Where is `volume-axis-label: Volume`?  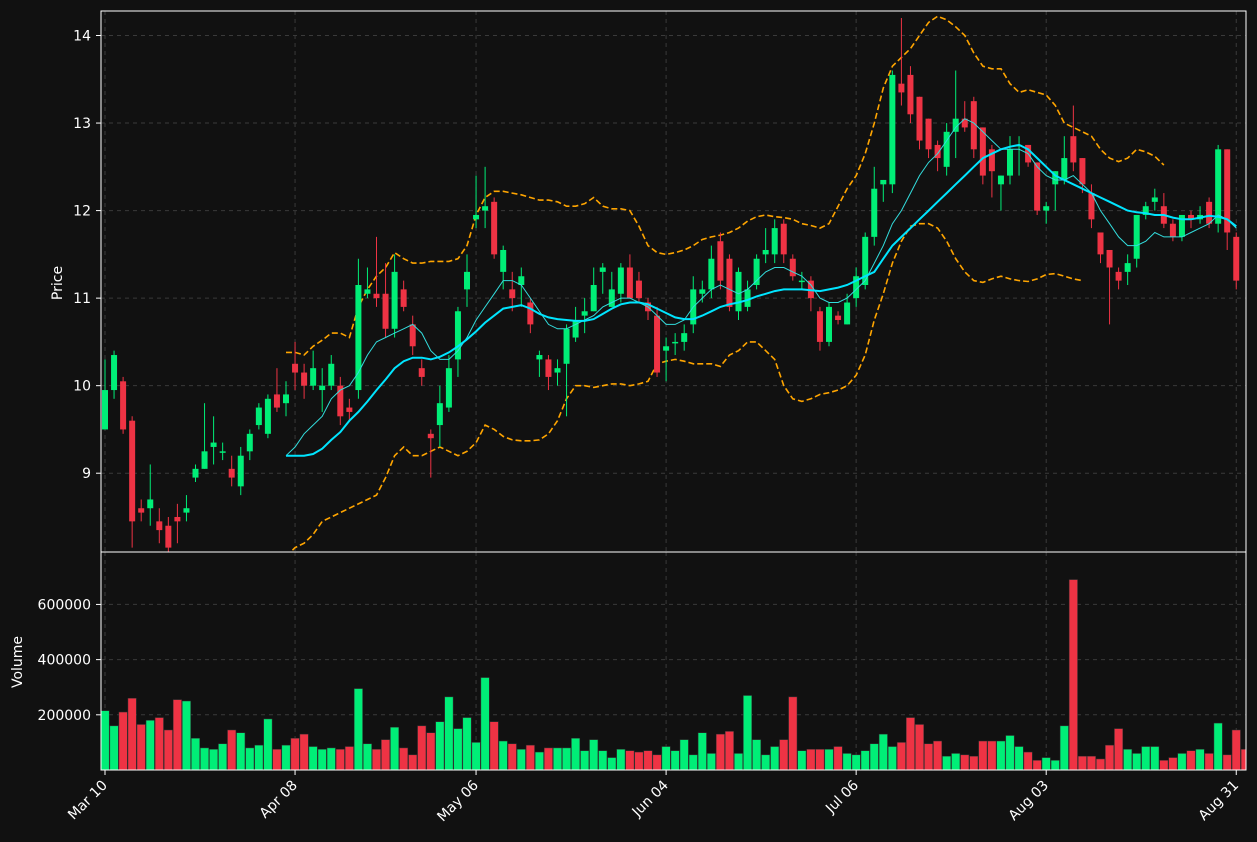 volume-axis-label: Volume is located at coordinates (18, 662).